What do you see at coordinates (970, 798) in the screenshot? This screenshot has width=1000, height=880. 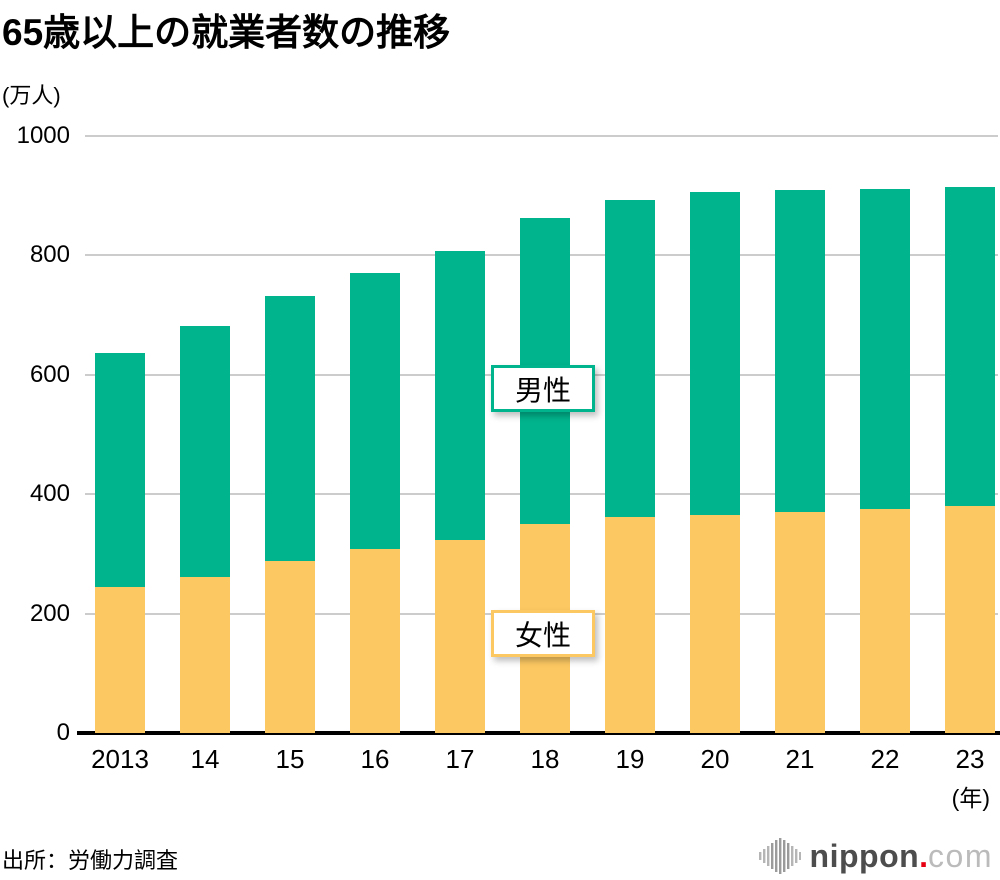 I see `x-axis-unit-label: (年)` at bounding box center [970, 798].